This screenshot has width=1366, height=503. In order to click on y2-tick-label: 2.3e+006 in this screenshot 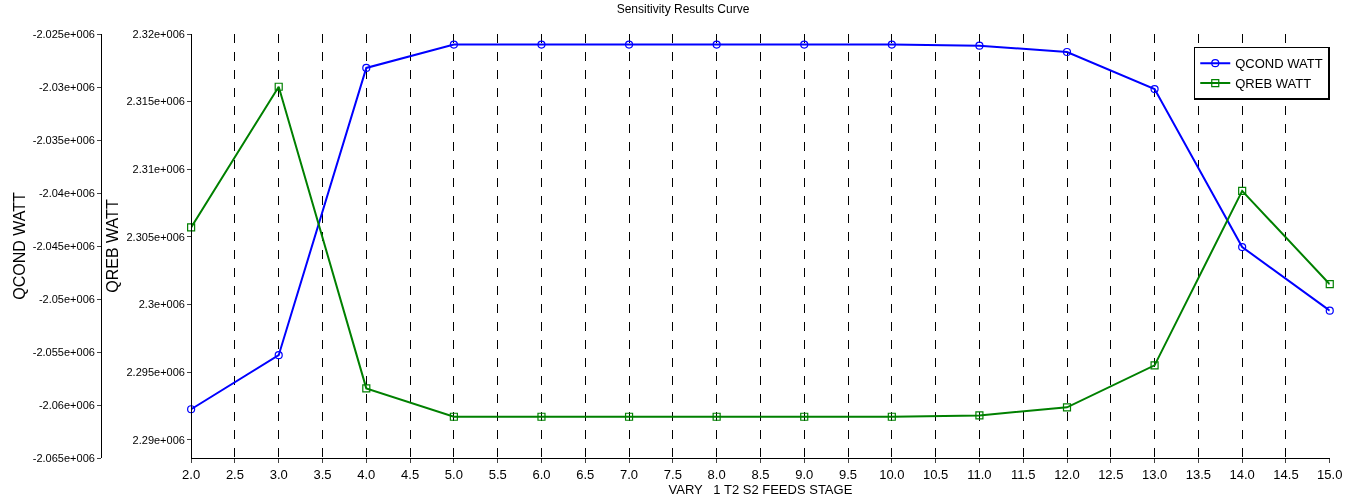, I will do `click(161, 304)`.